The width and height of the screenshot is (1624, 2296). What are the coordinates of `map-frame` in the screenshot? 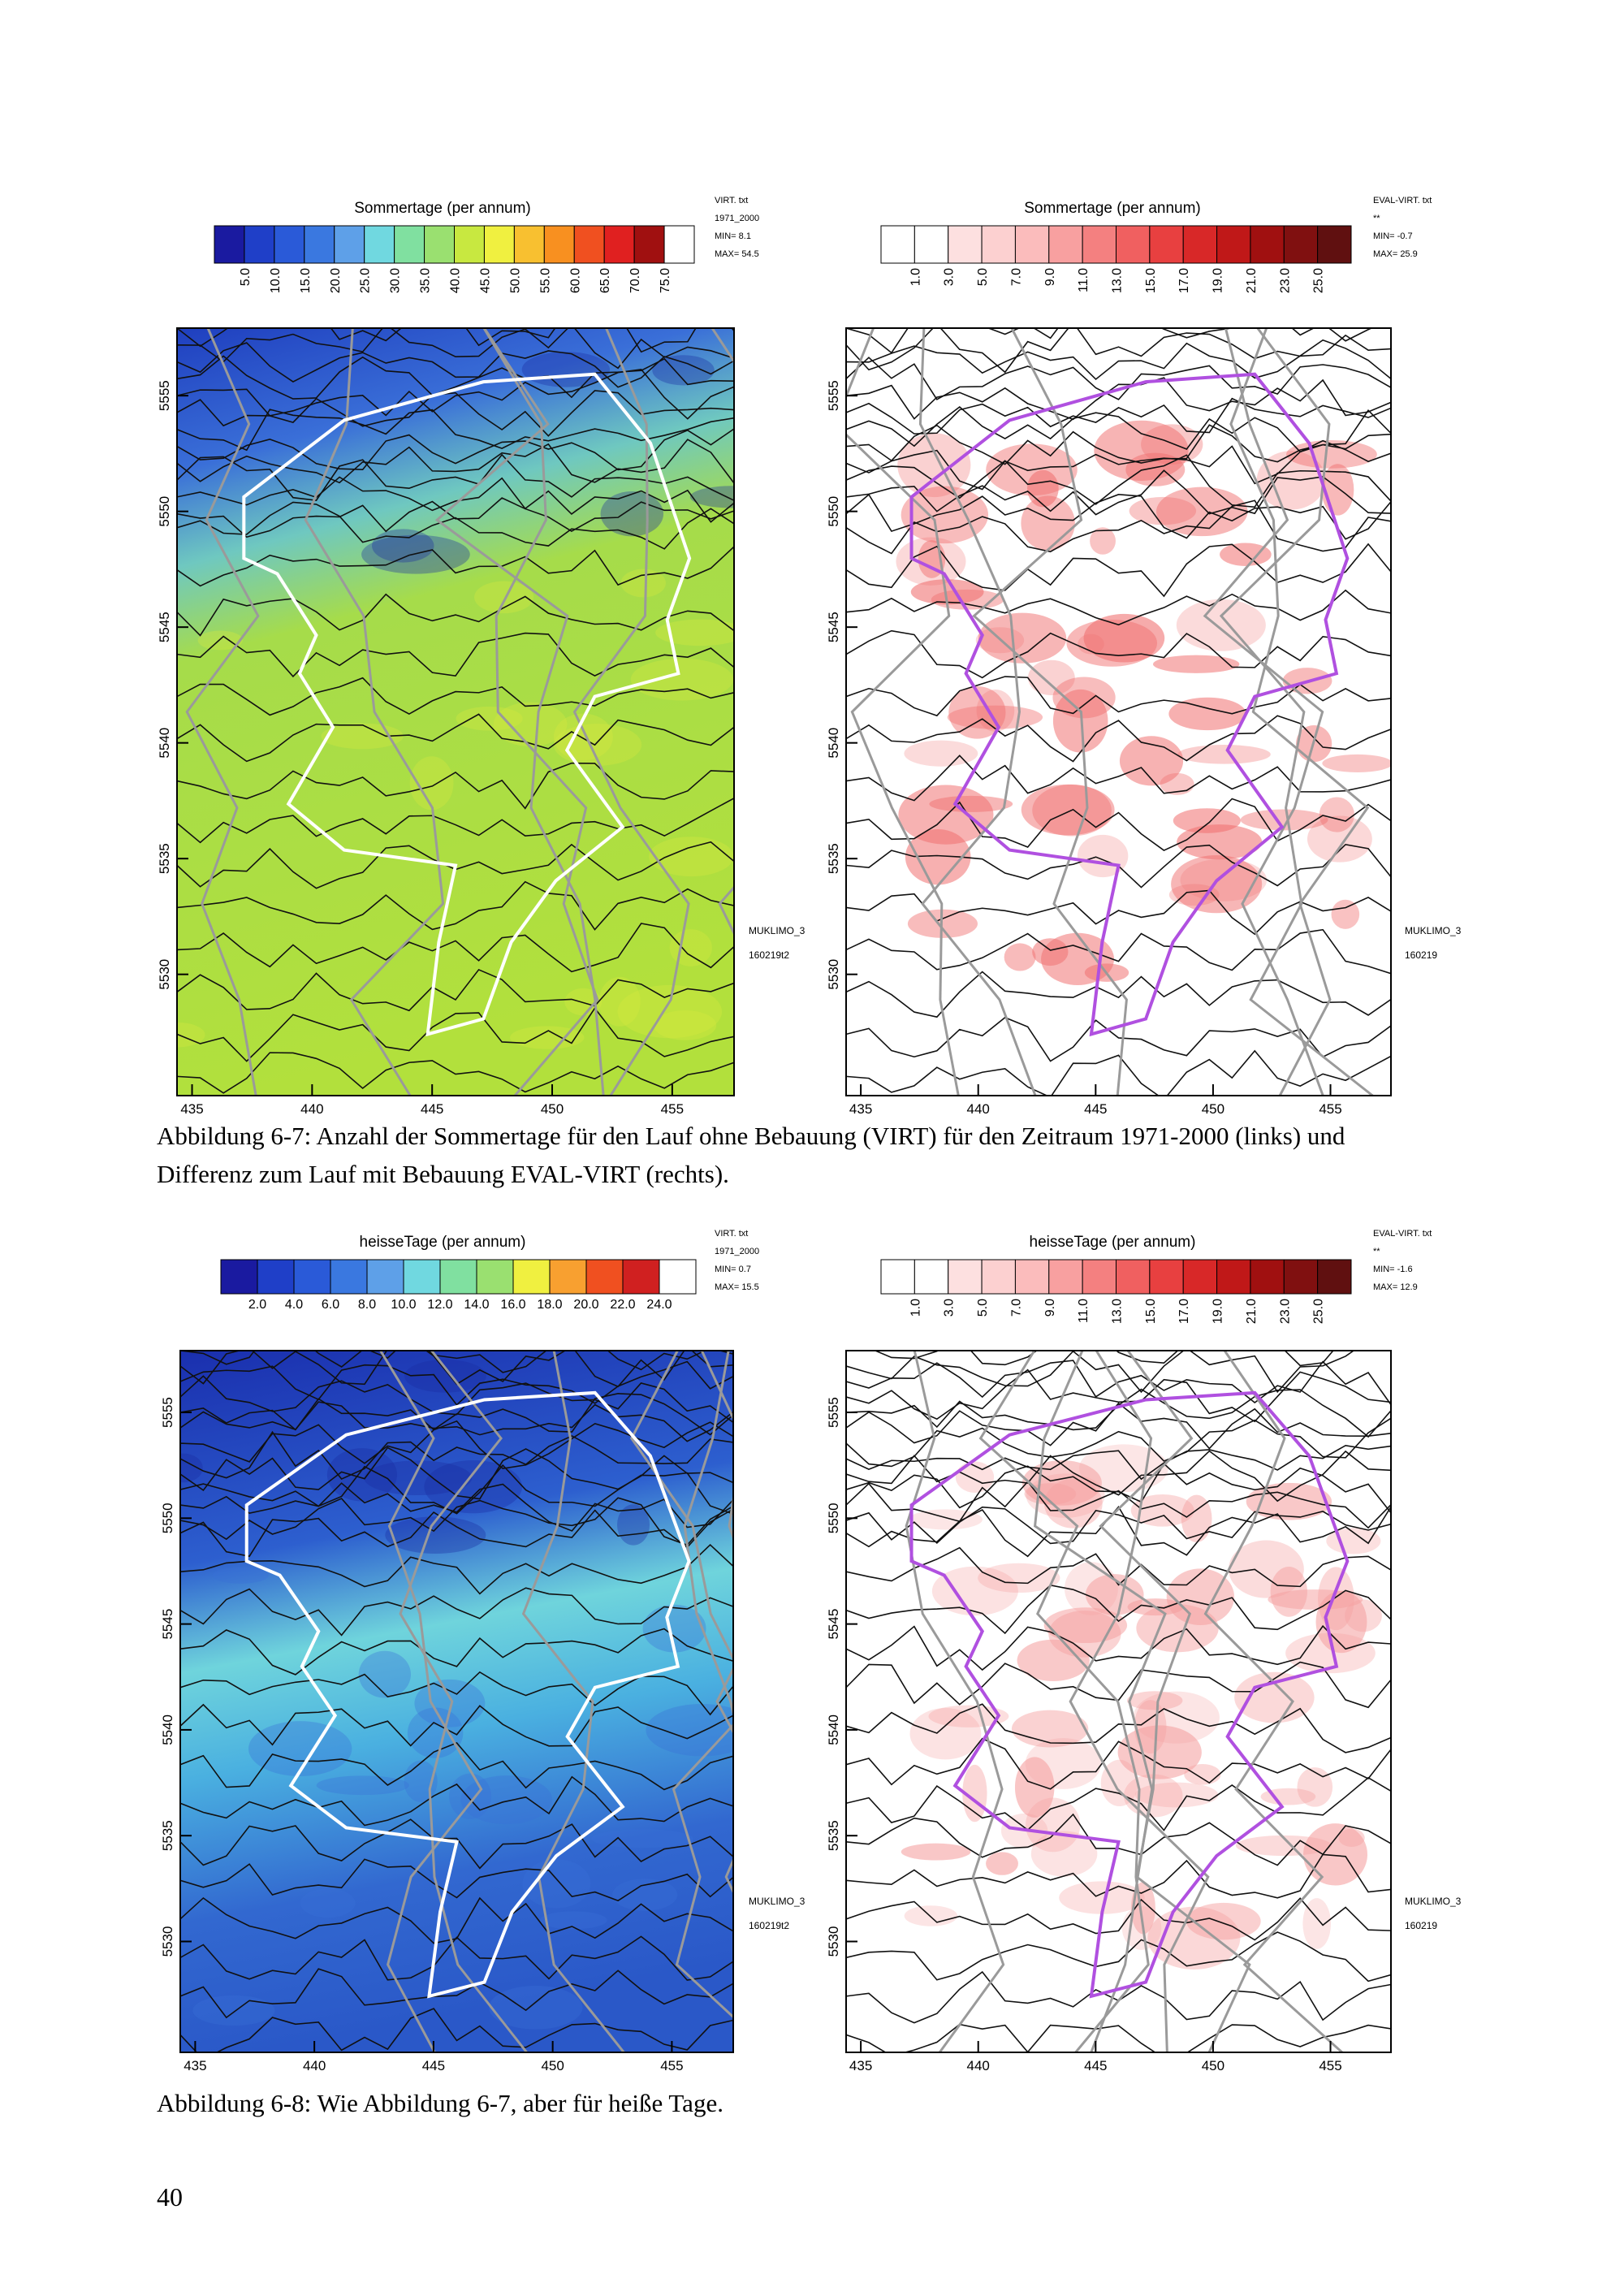 It's located at (1119, 711).